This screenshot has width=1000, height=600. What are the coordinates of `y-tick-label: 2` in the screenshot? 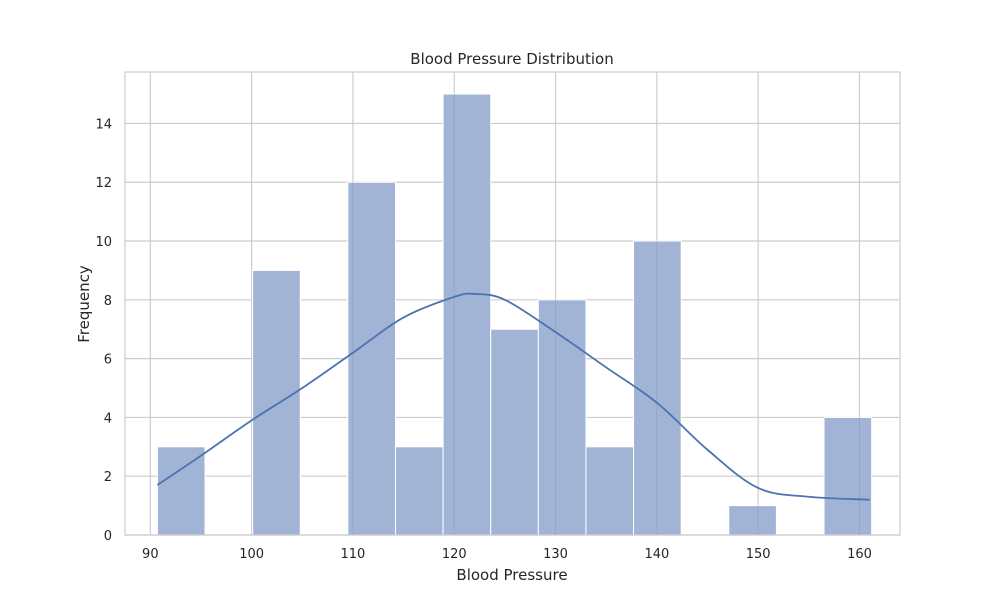 It's located at (108, 477).